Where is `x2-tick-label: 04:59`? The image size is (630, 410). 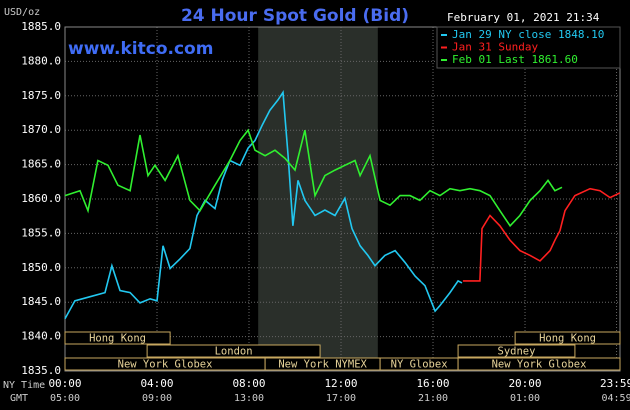
x2-tick-label: 04:59 is located at coordinates (615, 398).